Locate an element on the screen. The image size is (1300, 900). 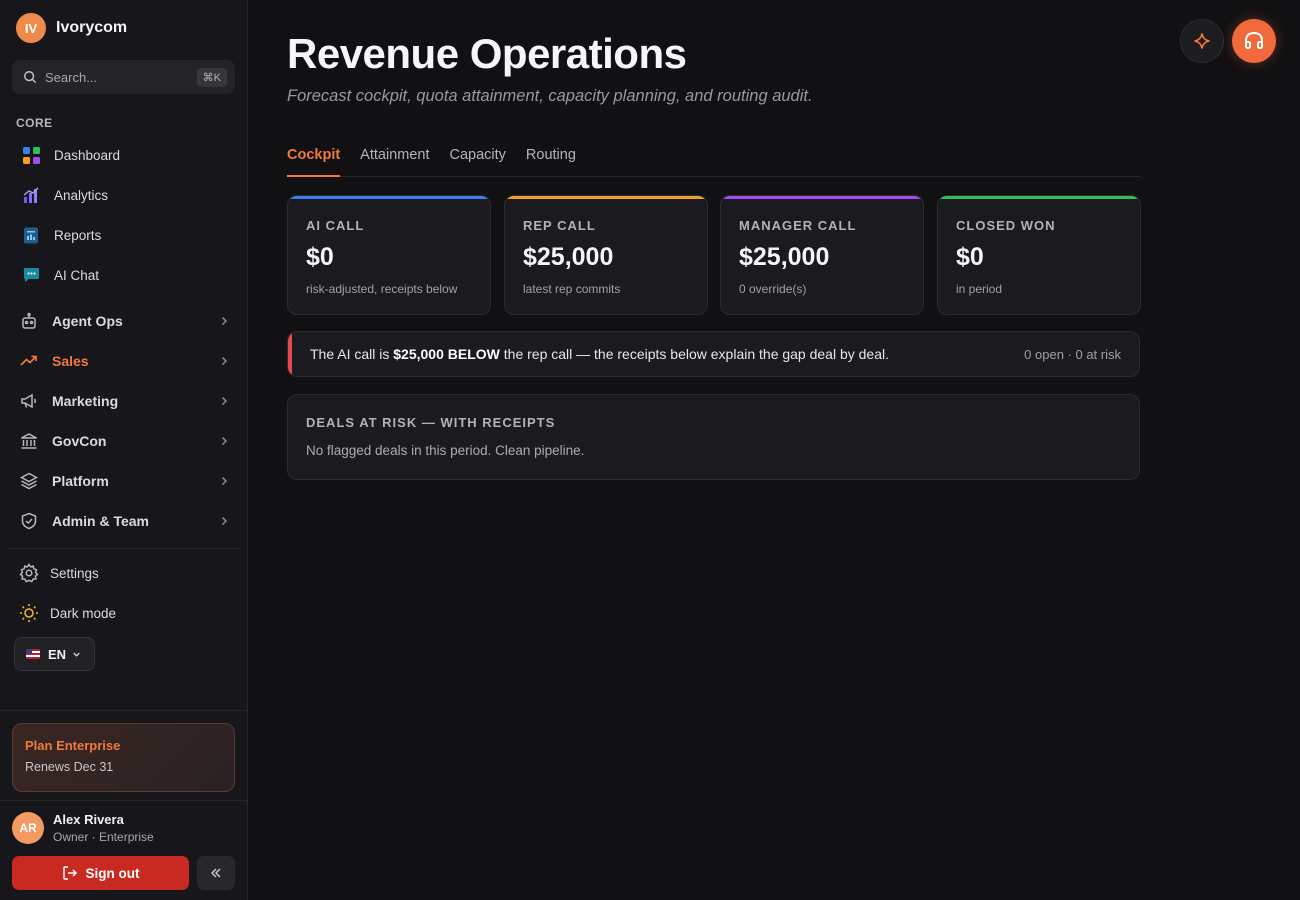
sidebar-group-marketing: Marketing is located at coordinates (124, 401).